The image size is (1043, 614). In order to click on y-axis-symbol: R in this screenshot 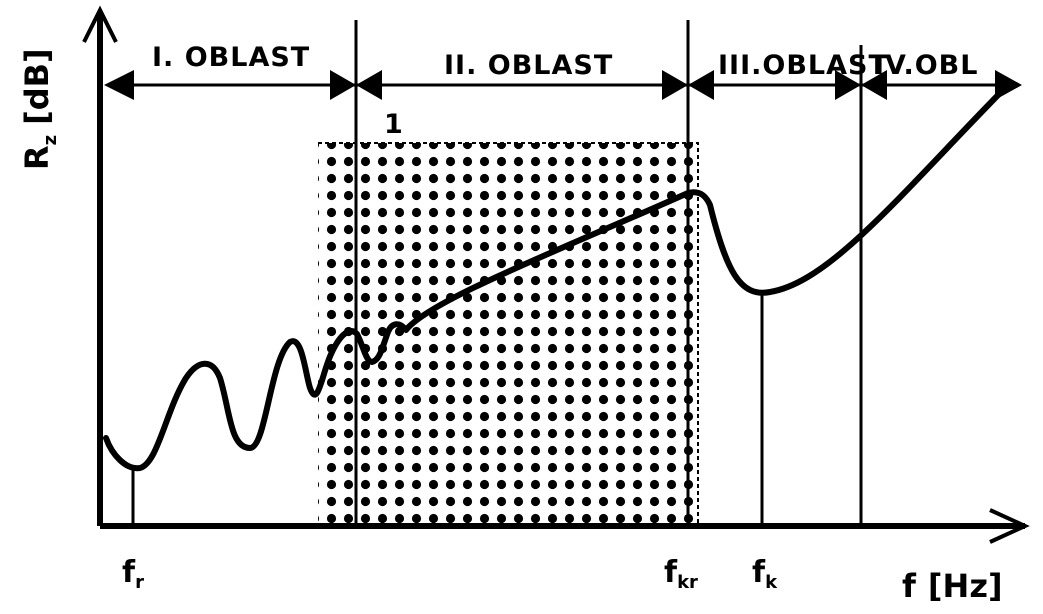, I will do `click(37, 157)`.